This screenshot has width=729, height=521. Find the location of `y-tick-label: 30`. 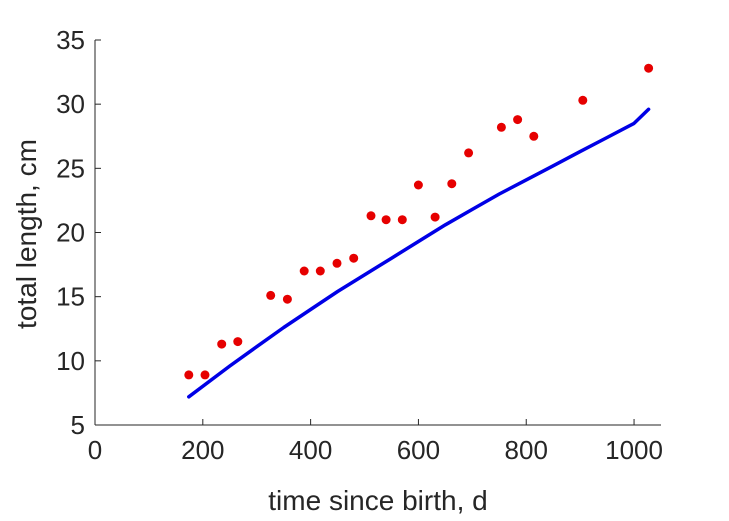

y-tick-label: 30 is located at coordinates (70, 104).